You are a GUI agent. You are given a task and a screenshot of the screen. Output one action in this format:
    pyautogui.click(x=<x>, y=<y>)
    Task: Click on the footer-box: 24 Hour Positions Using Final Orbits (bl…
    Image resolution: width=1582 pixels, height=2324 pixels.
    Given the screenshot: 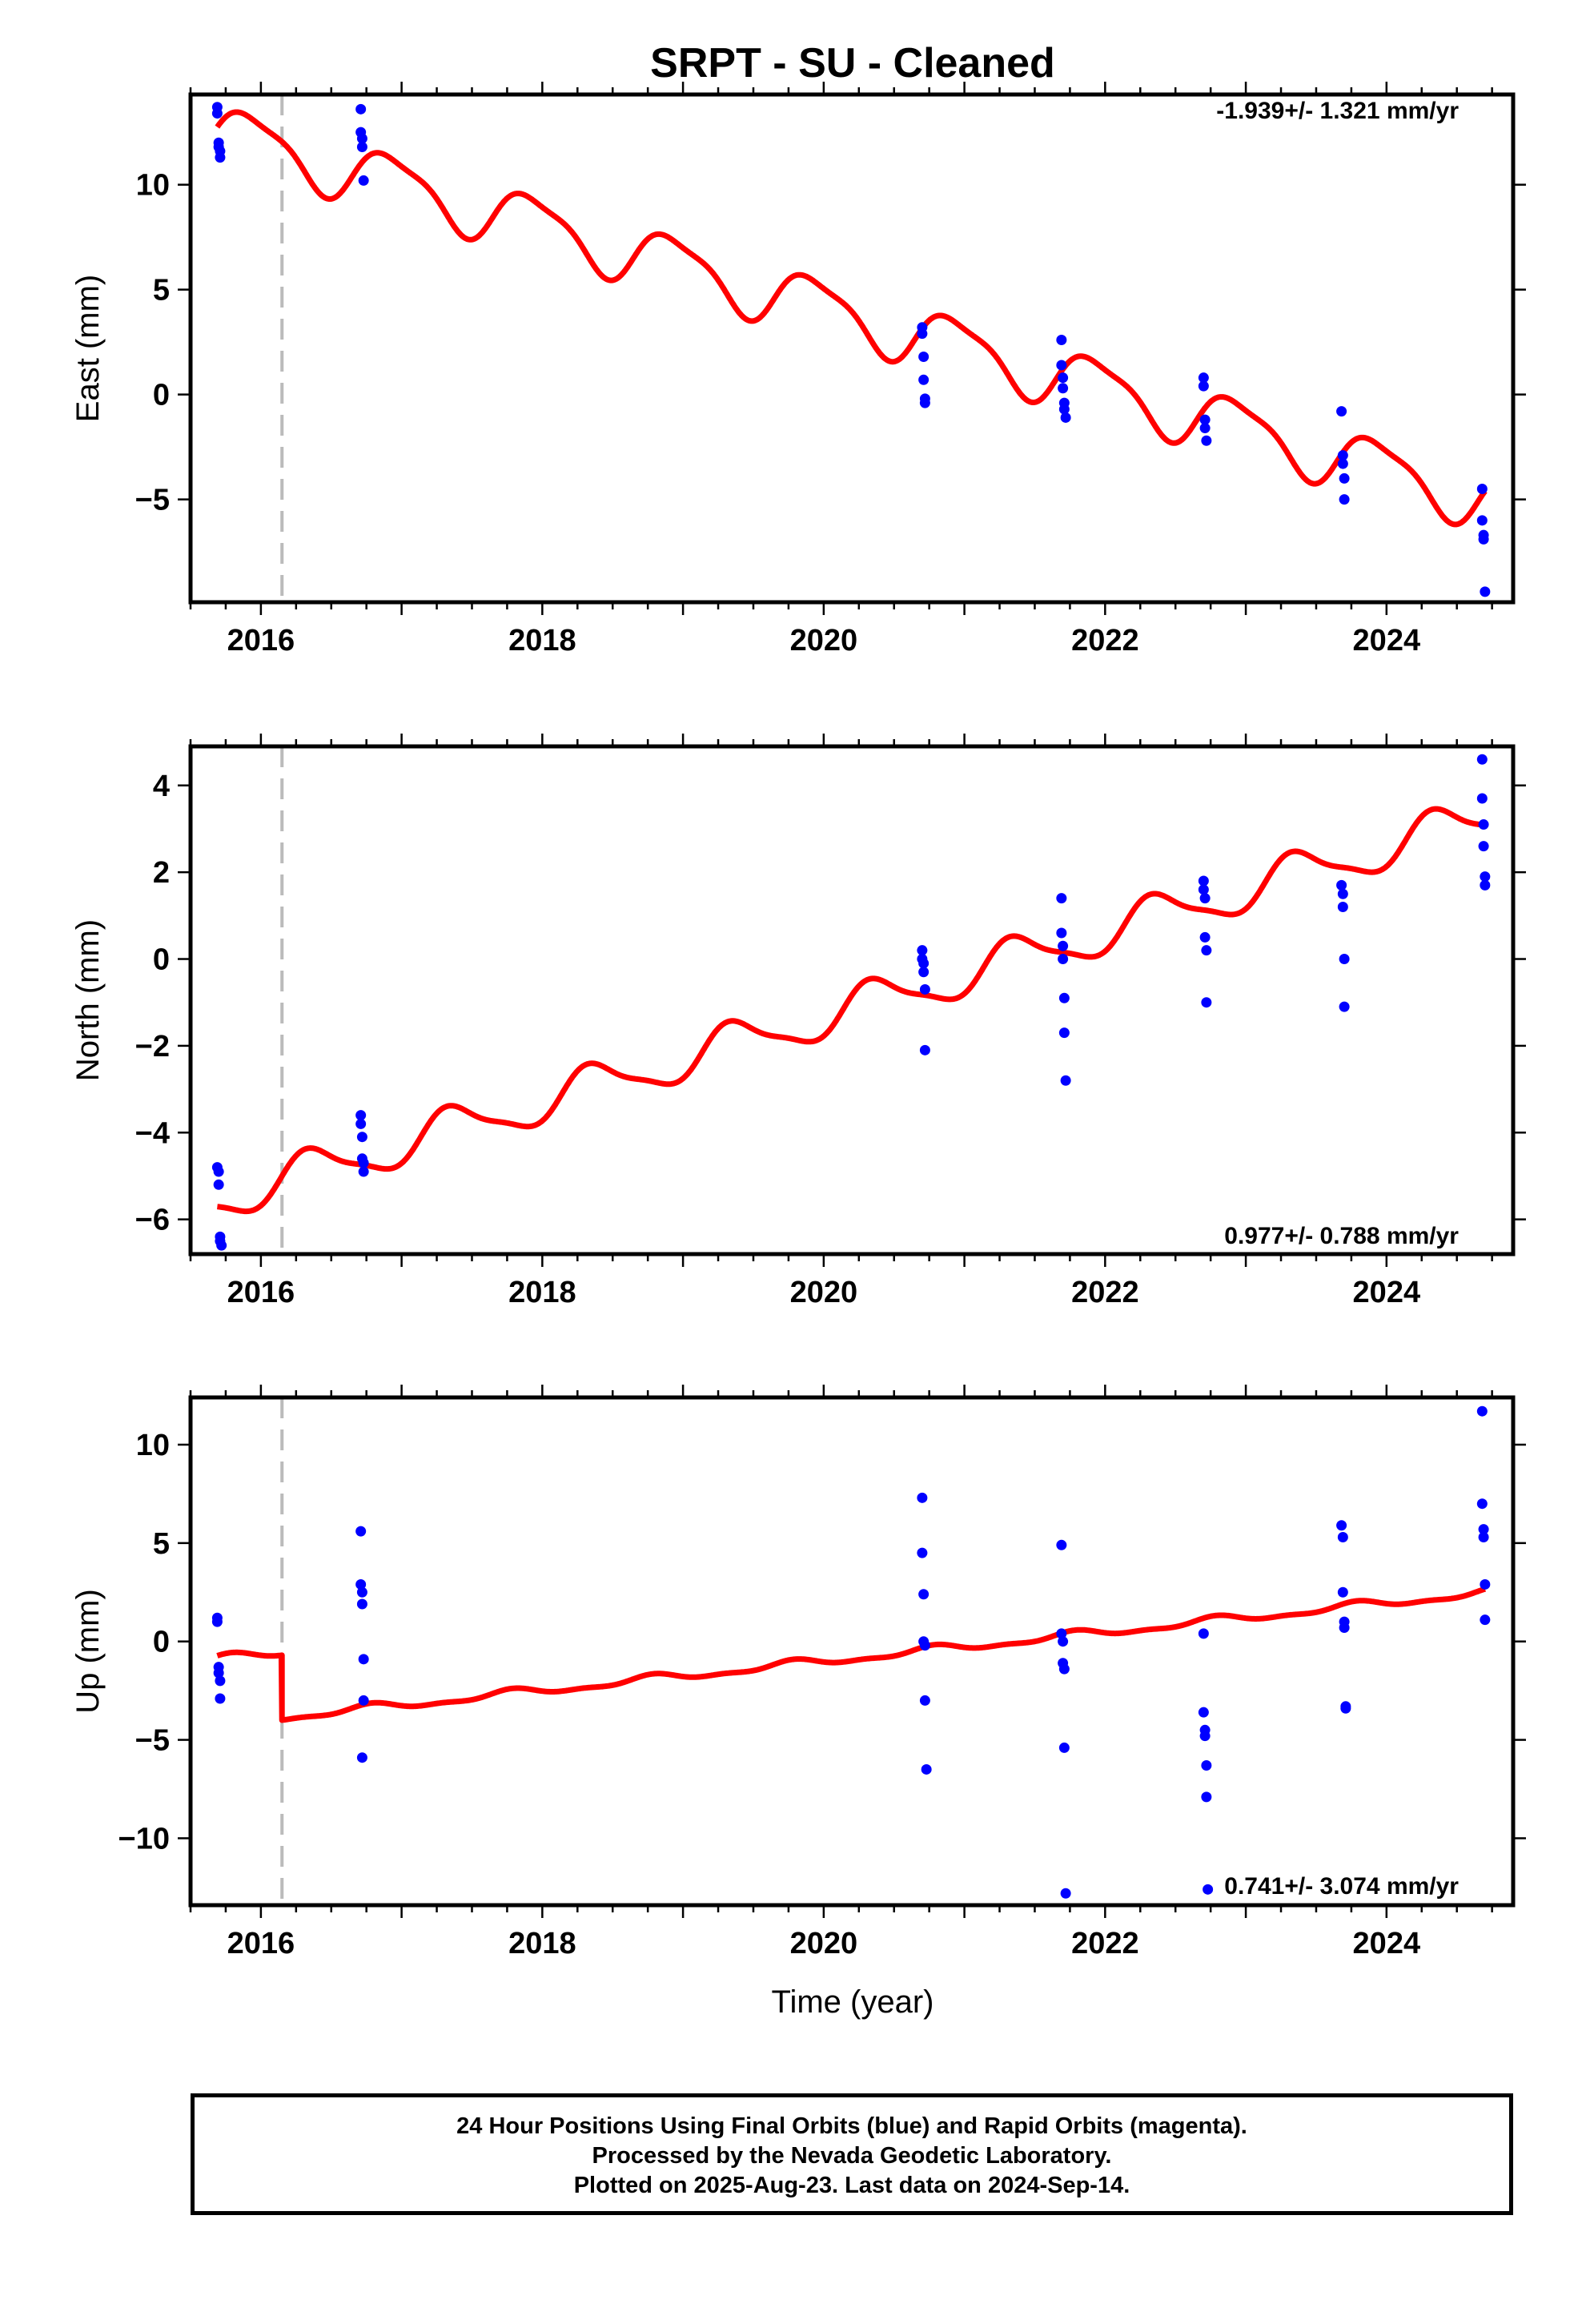 What is the action you would take?
    pyautogui.click(x=852, y=2154)
    